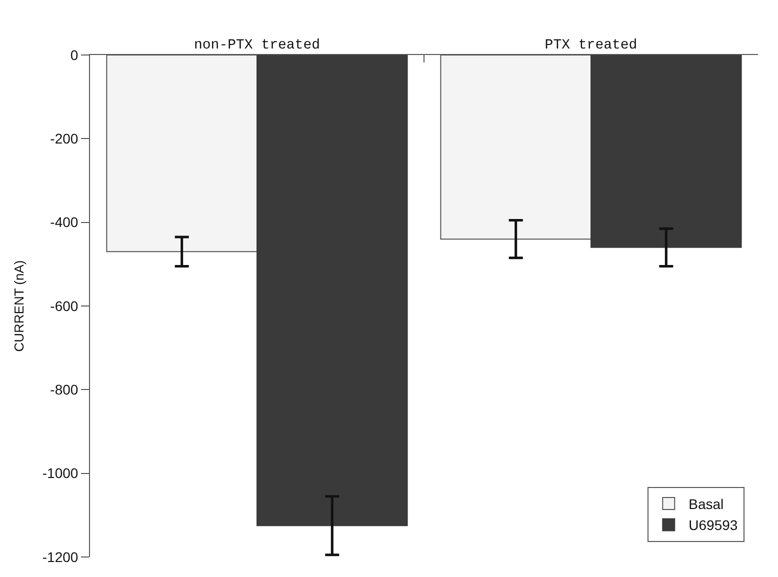  What do you see at coordinates (591, 45) in the screenshot?
I see `x-tick-label: PTX treated` at bounding box center [591, 45].